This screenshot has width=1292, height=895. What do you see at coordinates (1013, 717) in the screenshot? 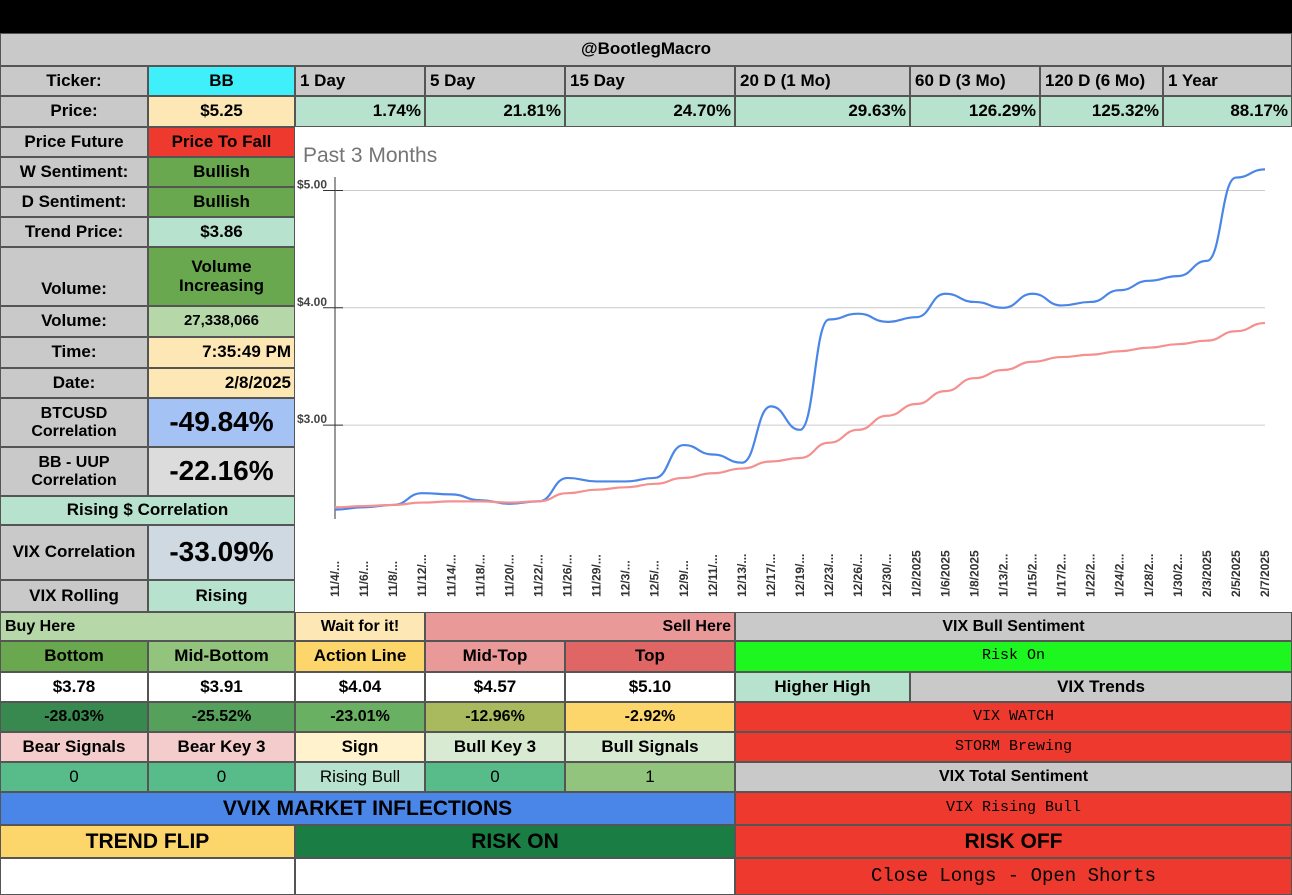
I see `vix-watch: VIX WATCH` at bounding box center [1013, 717].